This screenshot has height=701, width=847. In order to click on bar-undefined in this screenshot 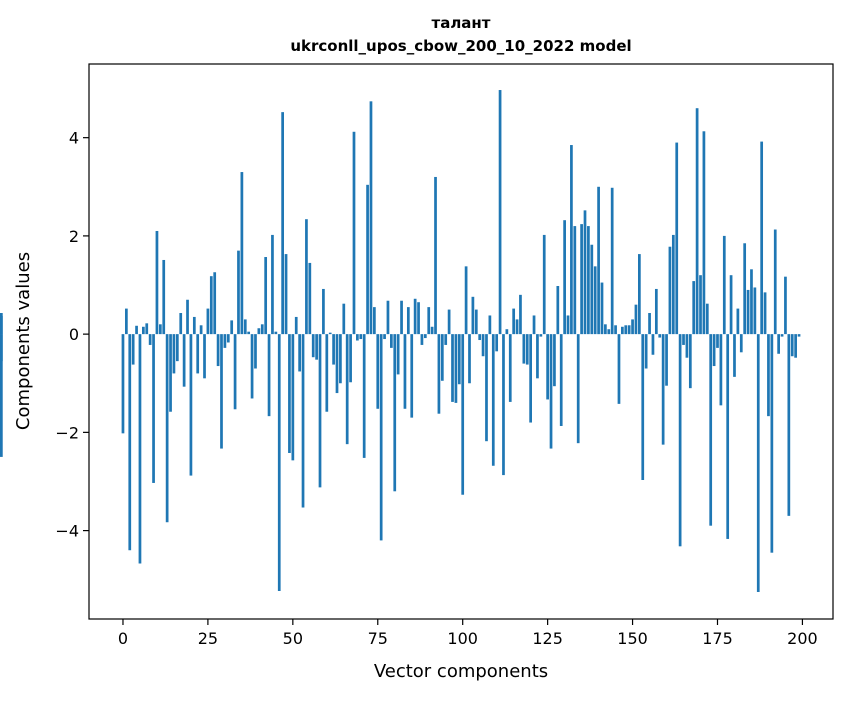, I will do `click(1, 395)`.